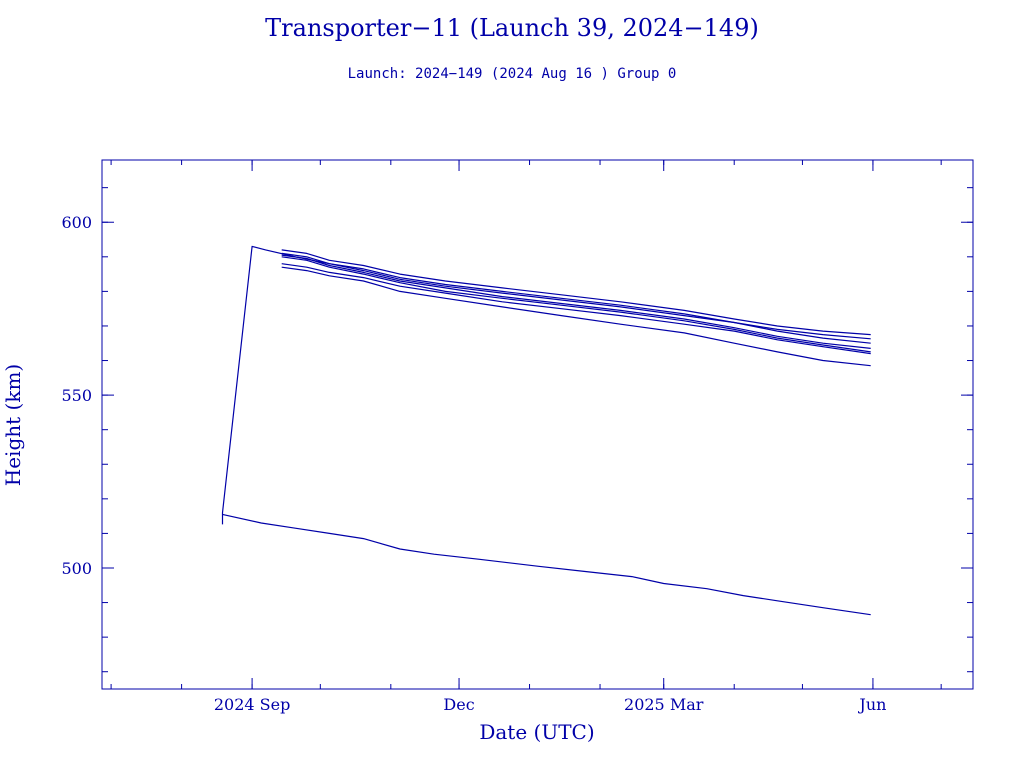 The width and height of the screenshot is (1024, 768). What do you see at coordinates (871, 704) in the screenshot?
I see `x-tick-label: Jun` at bounding box center [871, 704].